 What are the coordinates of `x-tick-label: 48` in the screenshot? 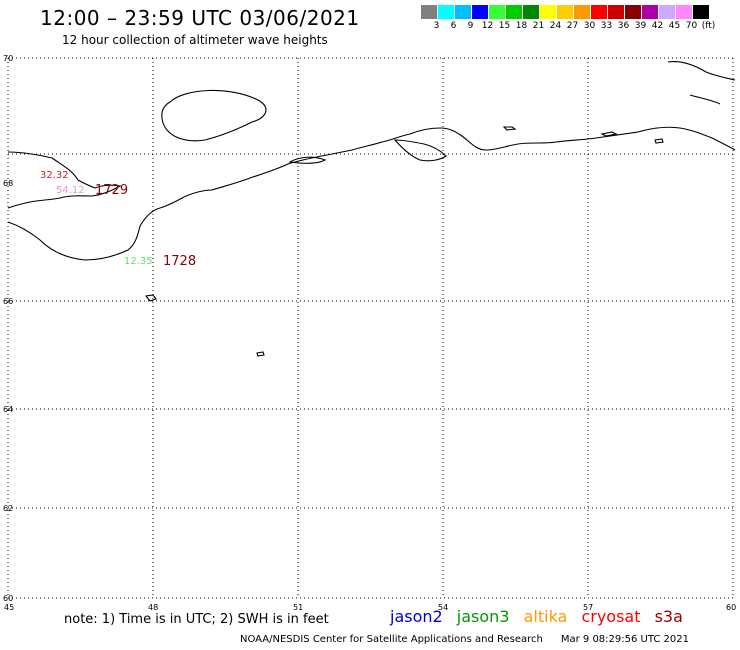 It's located at (153, 607).